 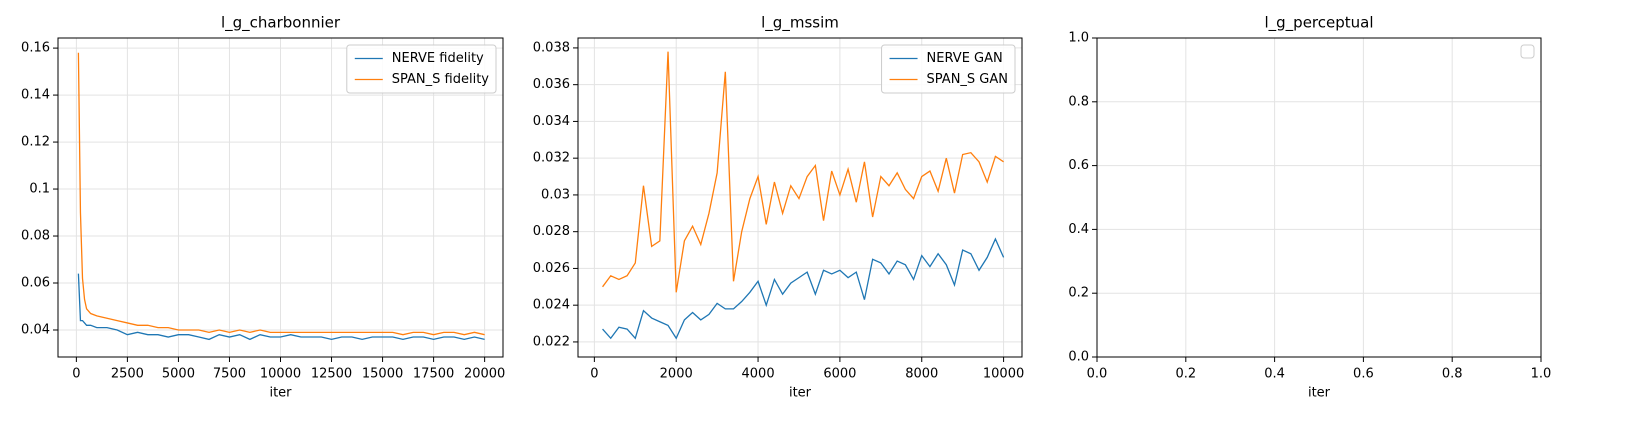 What do you see at coordinates (758, 374) in the screenshot?
I see `x-tick-label: 4000` at bounding box center [758, 374].